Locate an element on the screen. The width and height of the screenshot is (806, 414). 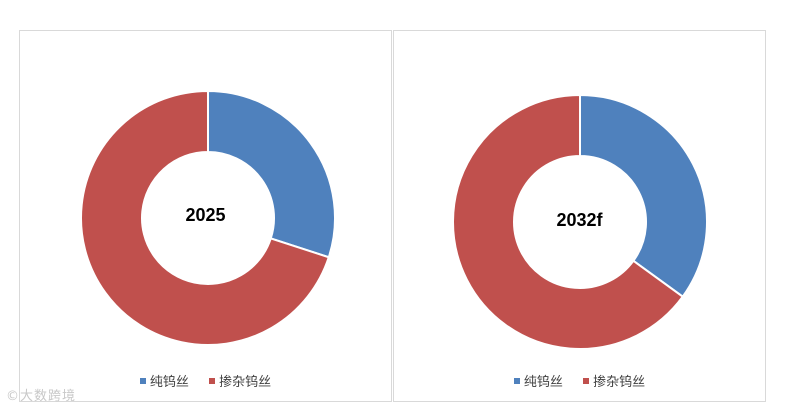
slice-pure-tungsten-2032f is located at coordinates (643, 196).